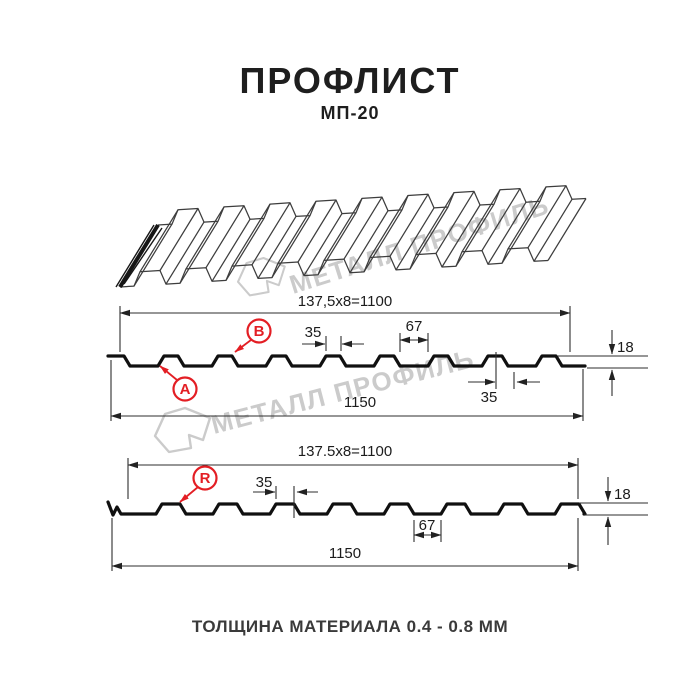 The image size is (700, 700). What do you see at coordinates (350, 626) in the screenshot?
I see `material-thickness-note: ТОЛЩИНА МАТЕРИАЛА 0.4 - 0.8 ММ` at bounding box center [350, 626].